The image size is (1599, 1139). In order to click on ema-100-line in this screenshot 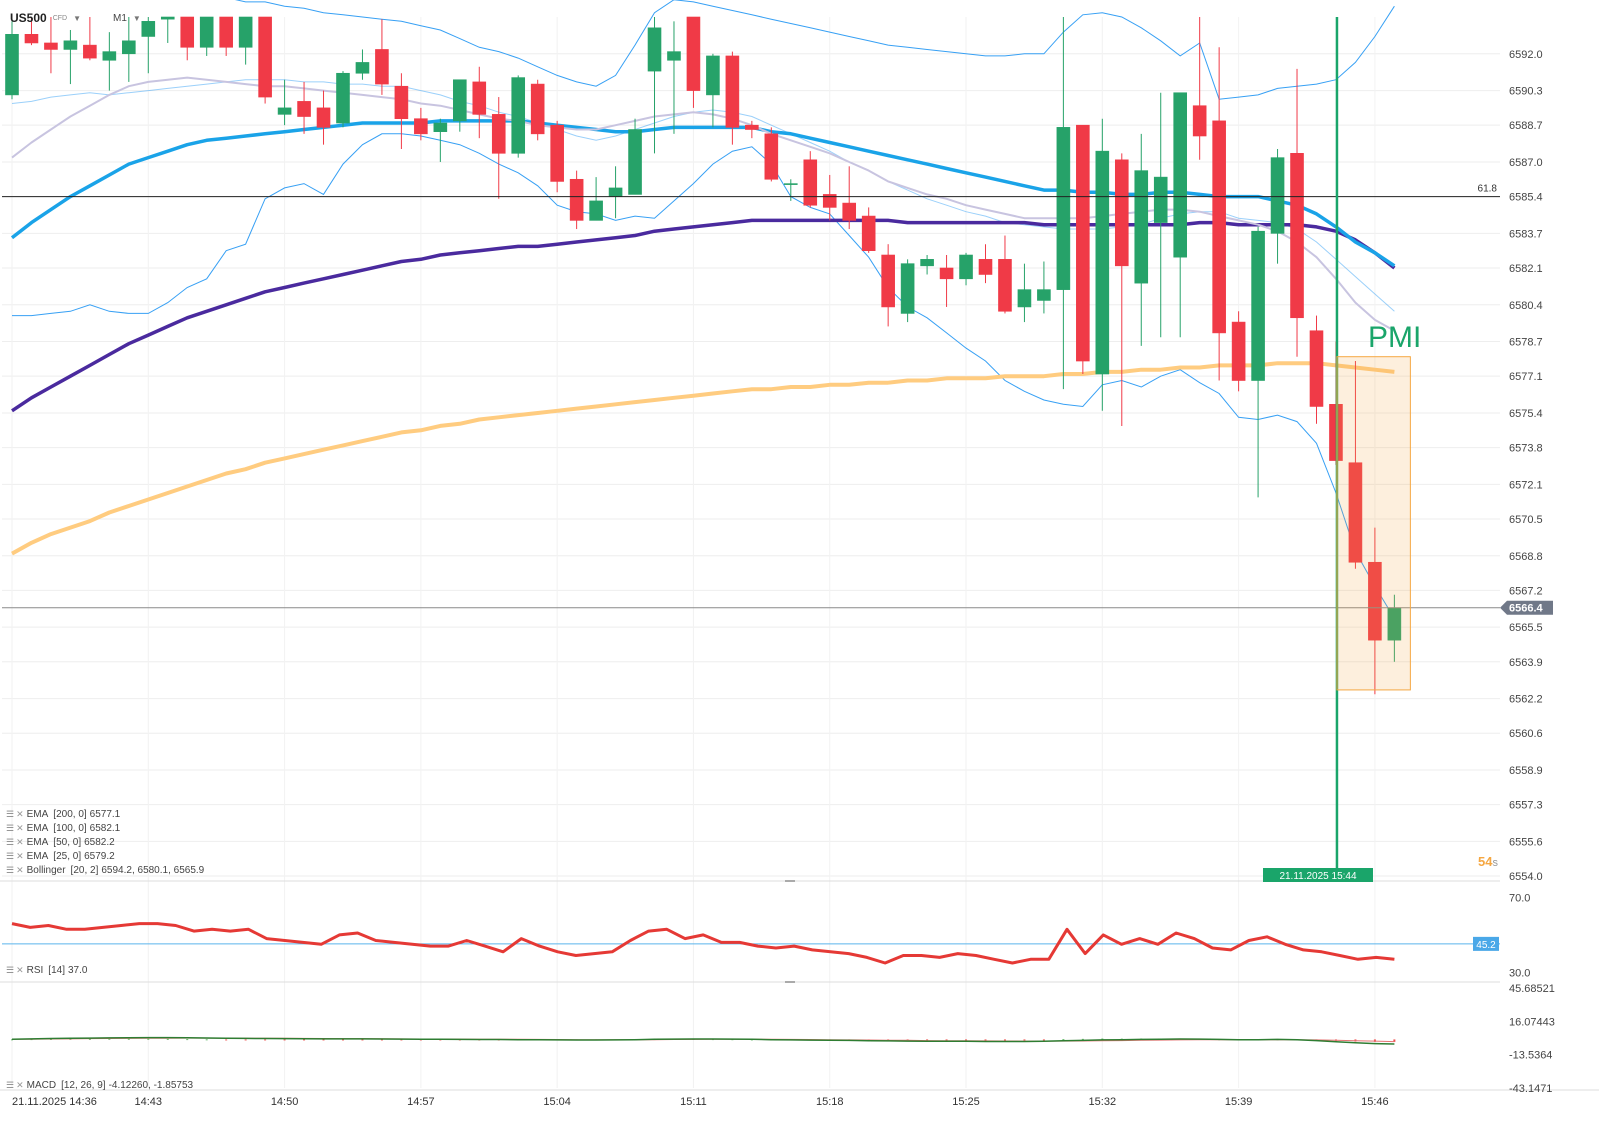, I will do `click(703, 315)`.